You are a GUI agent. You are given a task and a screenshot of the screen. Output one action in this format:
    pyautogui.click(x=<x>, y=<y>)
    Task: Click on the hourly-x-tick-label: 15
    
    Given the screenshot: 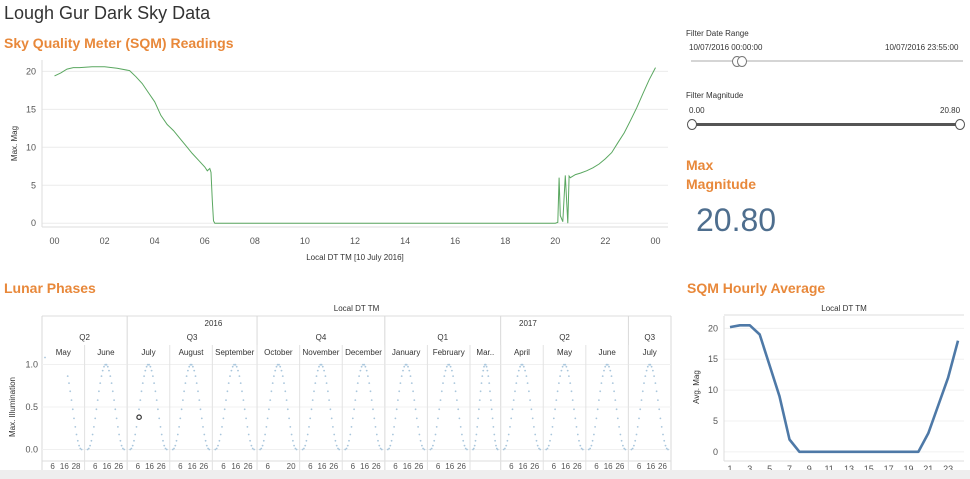 What is the action you would take?
    pyautogui.click(x=869, y=467)
    